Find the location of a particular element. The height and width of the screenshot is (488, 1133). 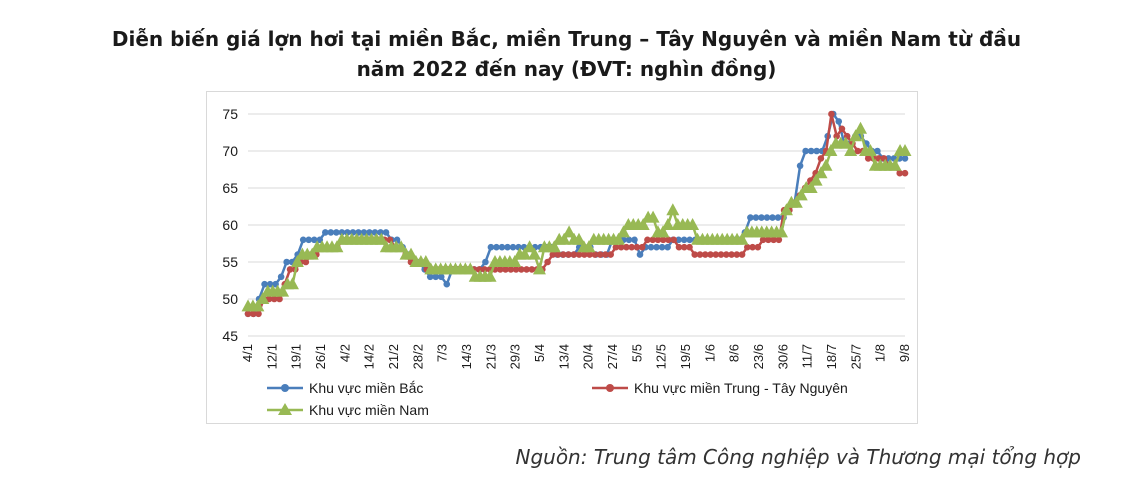

x-tick-label: 26/1 is located at coordinates (320, 356).